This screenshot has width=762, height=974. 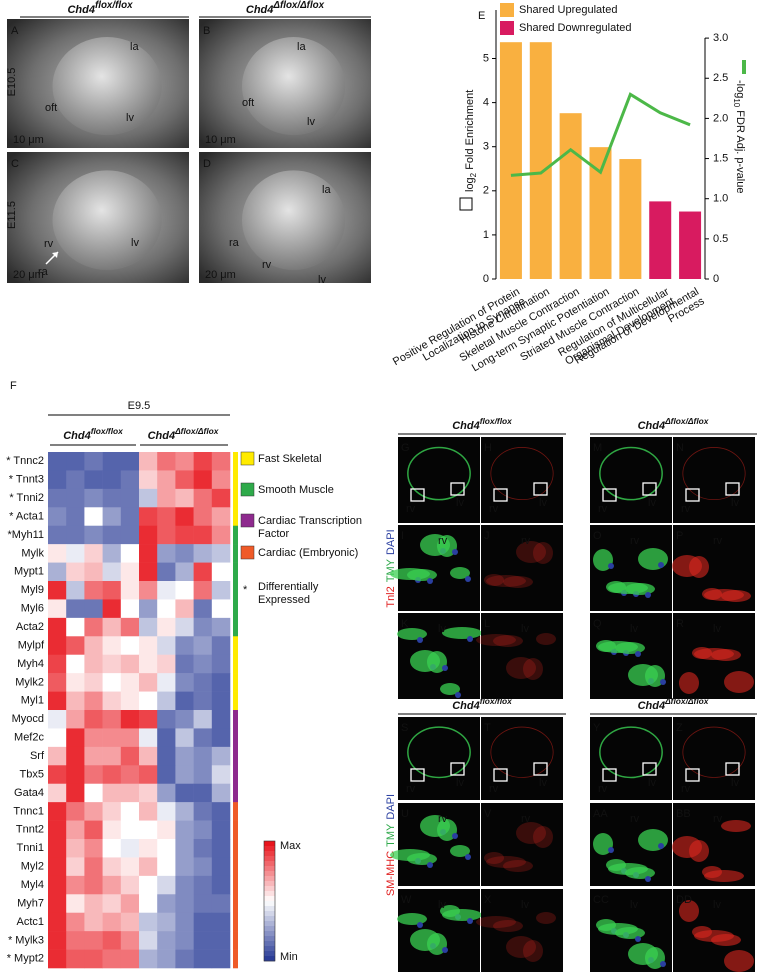 What do you see at coordinates (720, 199) in the screenshot?
I see `y2-tick-label: 1.0` at bounding box center [720, 199].